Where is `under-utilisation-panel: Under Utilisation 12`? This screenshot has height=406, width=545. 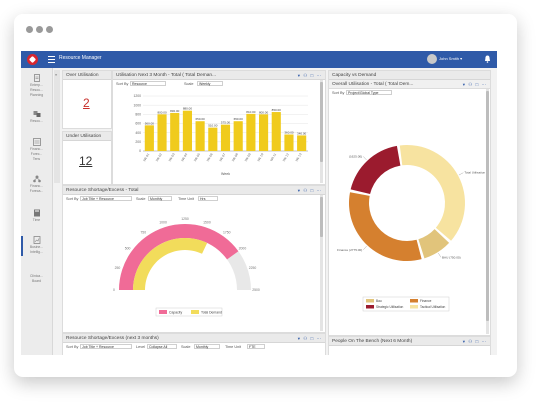 under-utilisation-panel: Under Utilisation 12 is located at coordinates (87, 158).